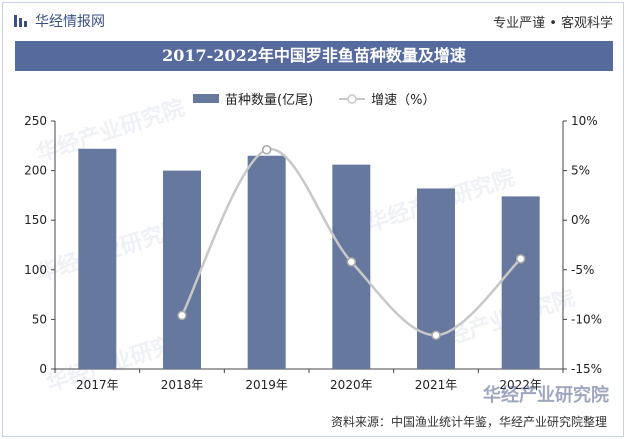 The image size is (626, 439). What do you see at coordinates (586, 369) in the screenshot?
I see `y-right-tick-label: -15%` at bounding box center [586, 369].